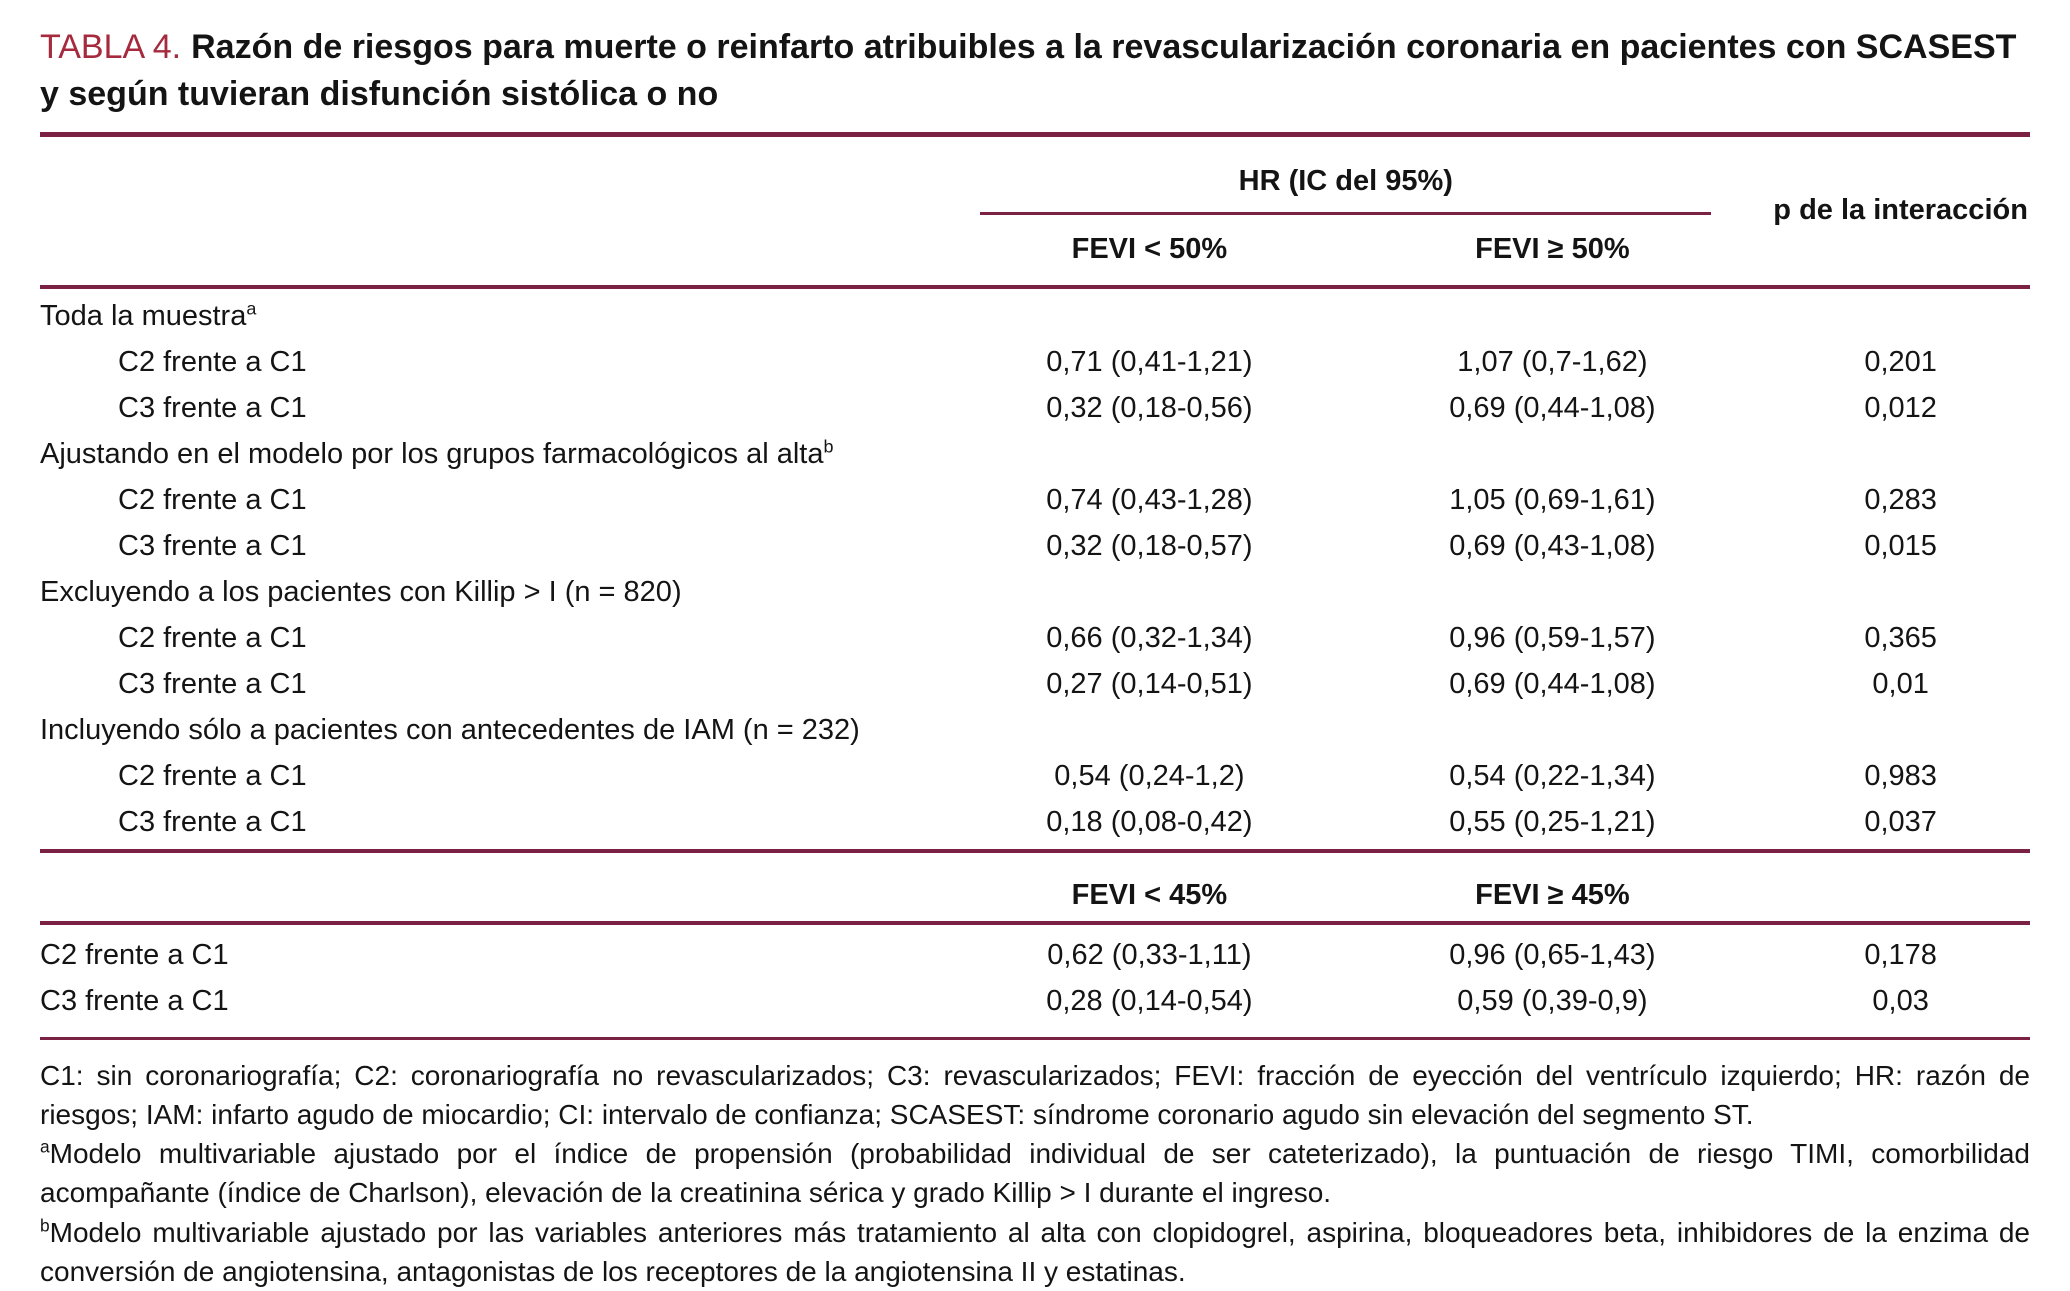  Describe the element at coordinates (1552, 638) in the screenshot. I see `cell-fevi-ge: 0,96 (0,59-1,57)` at that location.